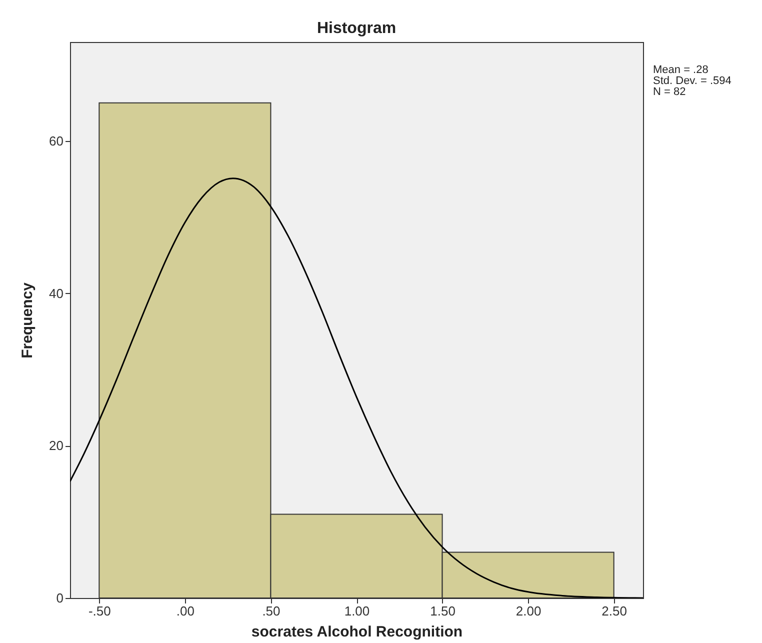  Describe the element at coordinates (99, 611) in the screenshot. I see `x-tick-label: -.50` at that location.